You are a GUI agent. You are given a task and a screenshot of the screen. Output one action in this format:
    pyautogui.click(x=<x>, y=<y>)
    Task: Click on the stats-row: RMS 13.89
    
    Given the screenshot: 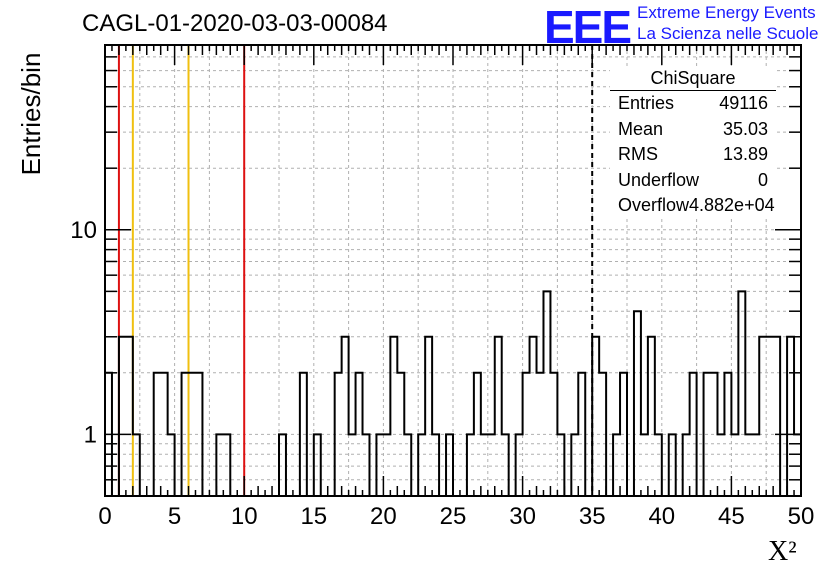 What is the action you would take?
    pyautogui.click(x=693, y=155)
    